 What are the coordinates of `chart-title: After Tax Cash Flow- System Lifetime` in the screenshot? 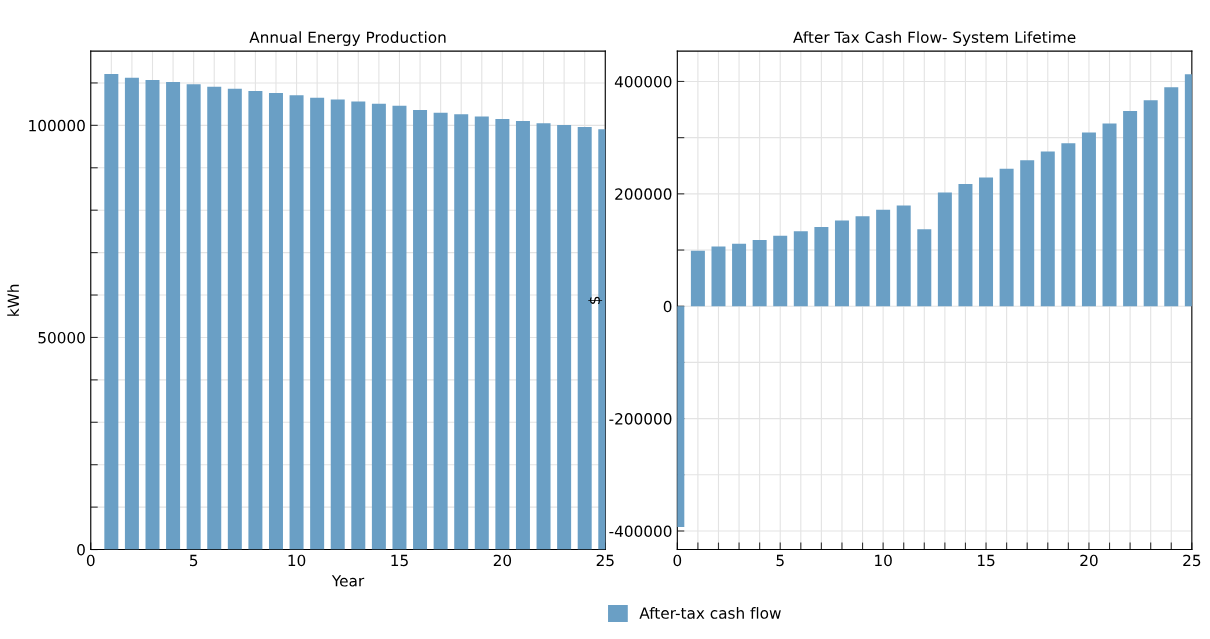 It's located at (934, 38).